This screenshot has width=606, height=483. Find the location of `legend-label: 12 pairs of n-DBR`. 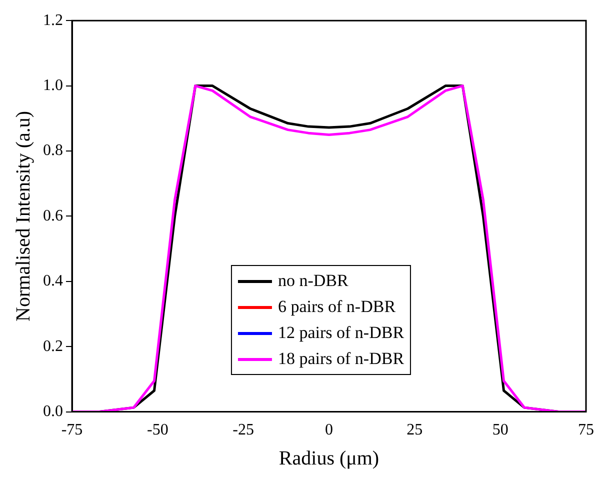

legend-label: 12 pairs of n-DBR is located at coordinates (341, 333).